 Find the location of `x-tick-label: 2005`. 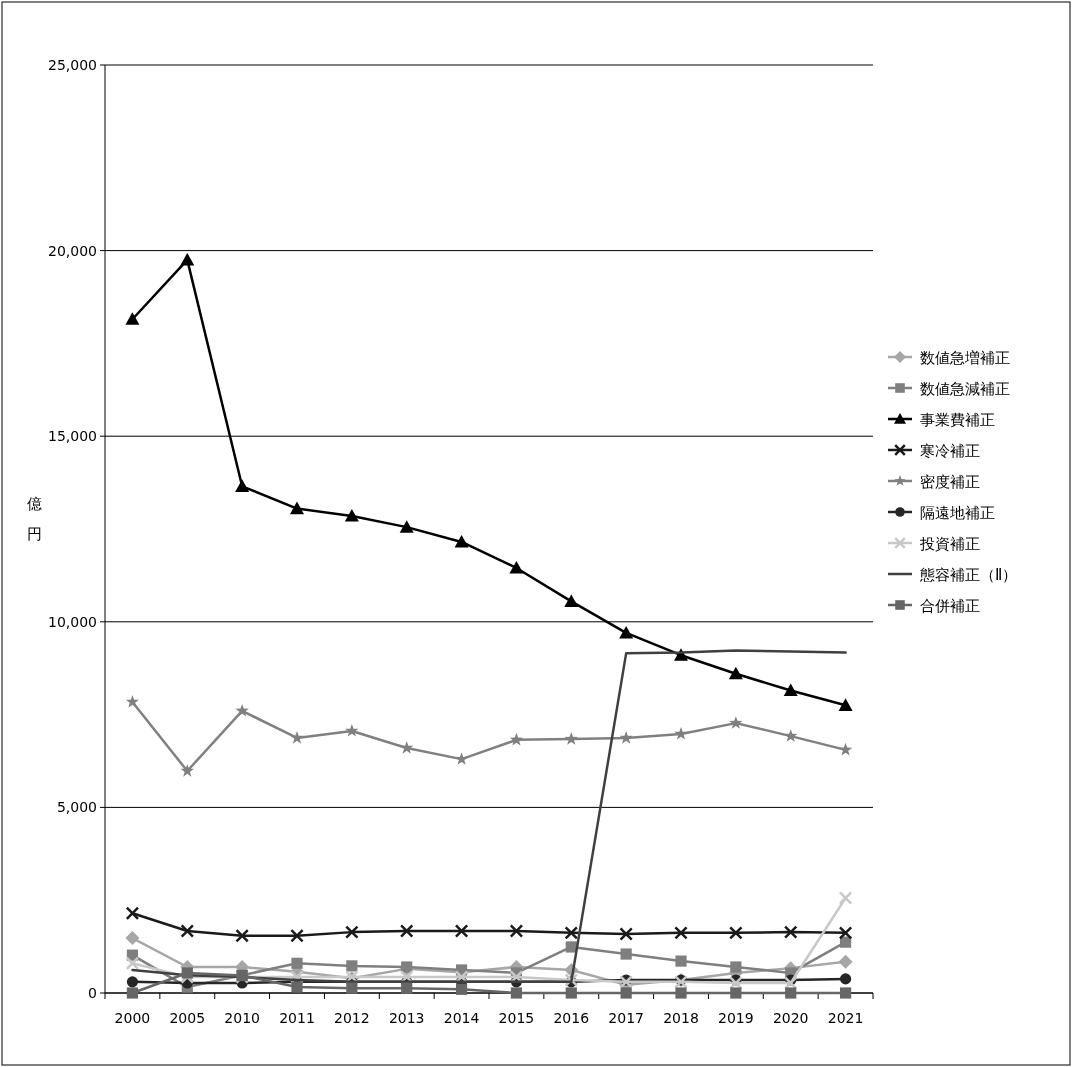

x-tick-label: 2005 is located at coordinates (187, 1018).